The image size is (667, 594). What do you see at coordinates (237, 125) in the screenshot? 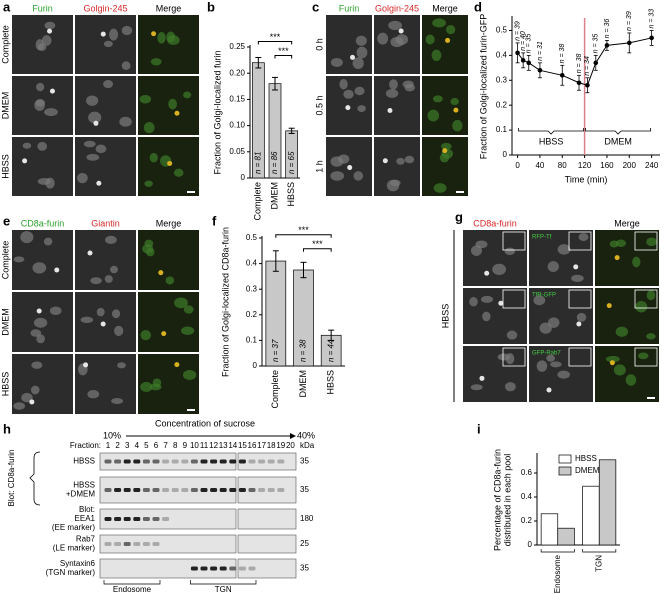
I see `y-tick-label: 0.10` at bounding box center [237, 125].